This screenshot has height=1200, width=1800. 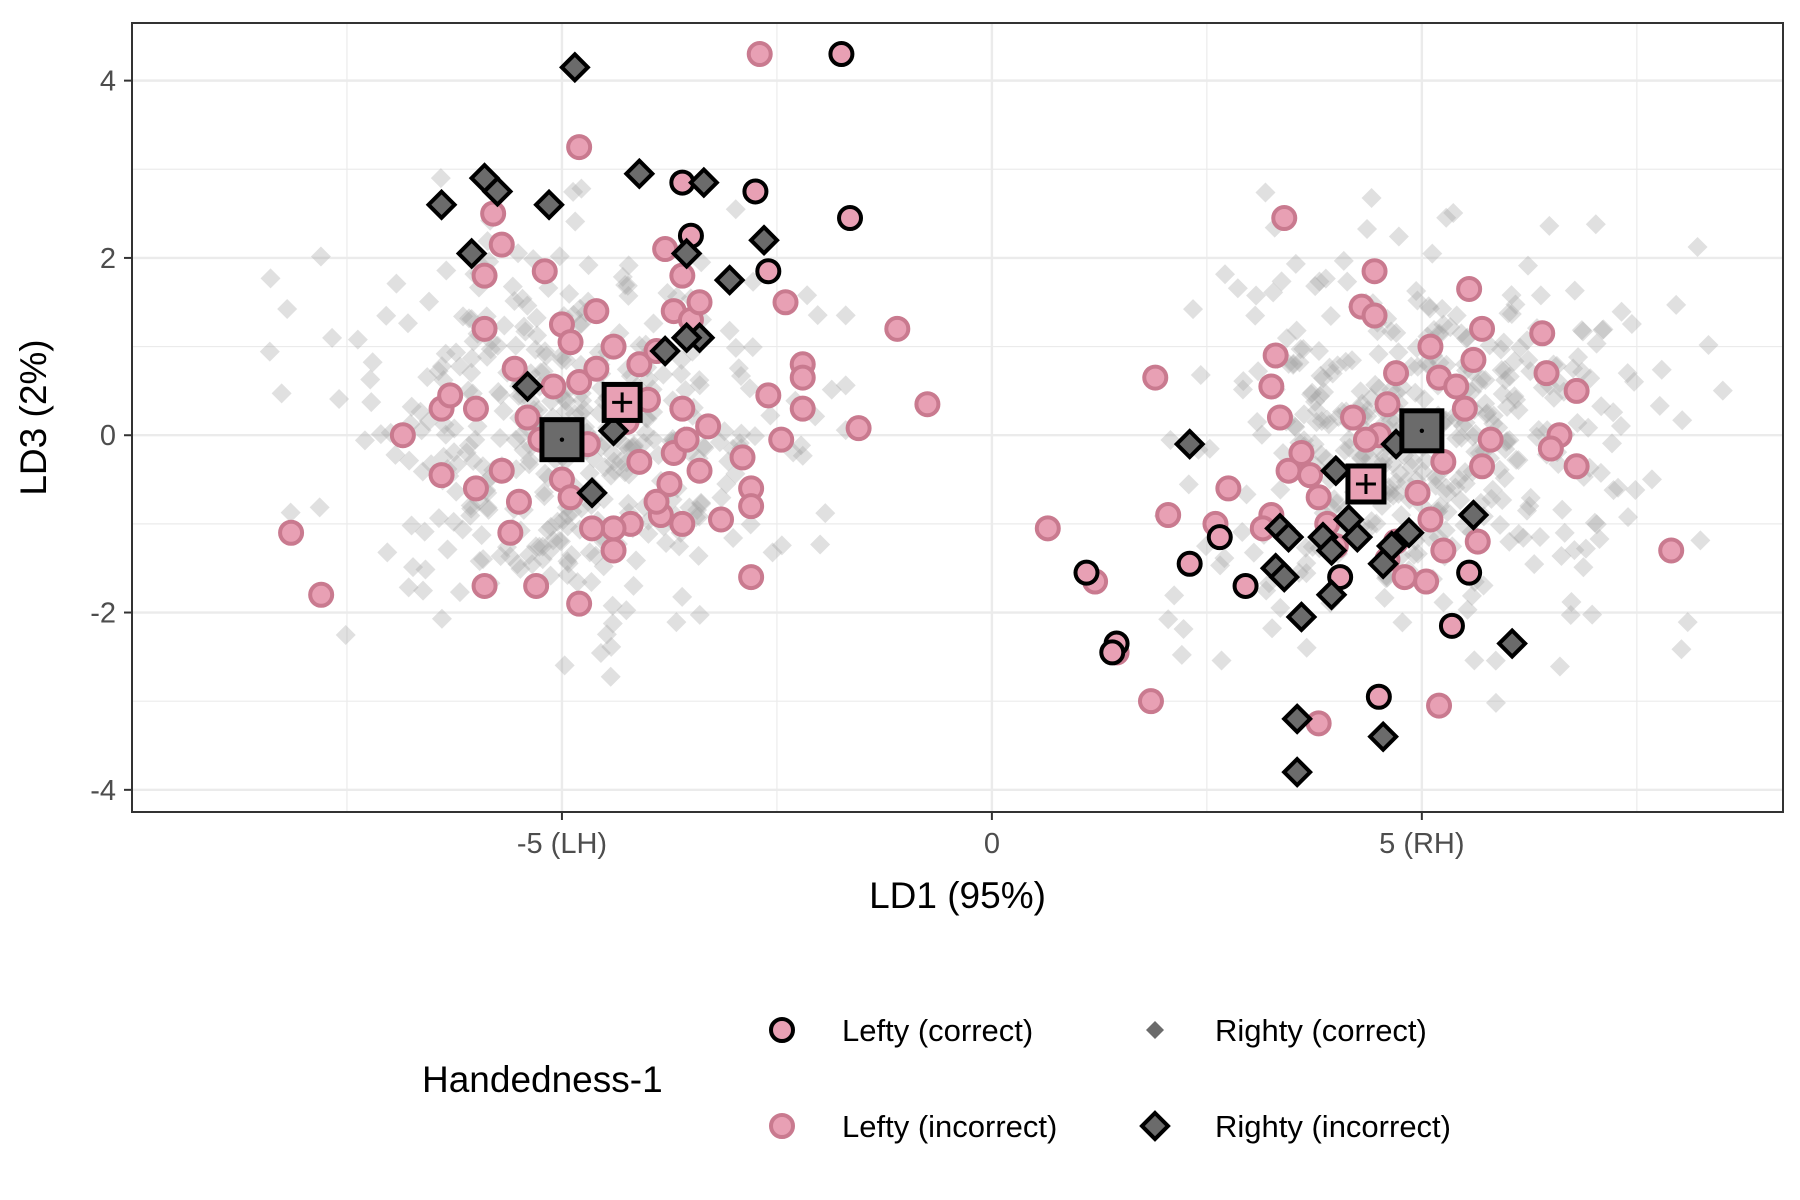 What do you see at coordinates (33, 417) in the screenshot?
I see `y-axis-title: LD3 (2%)` at bounding box center [33, 417].